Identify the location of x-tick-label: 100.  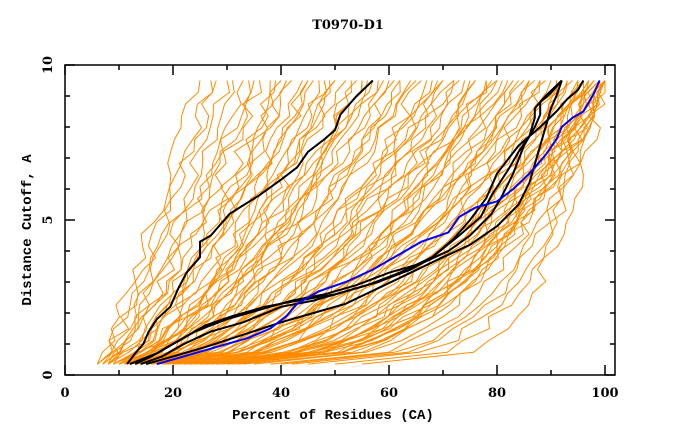
(604, 393).